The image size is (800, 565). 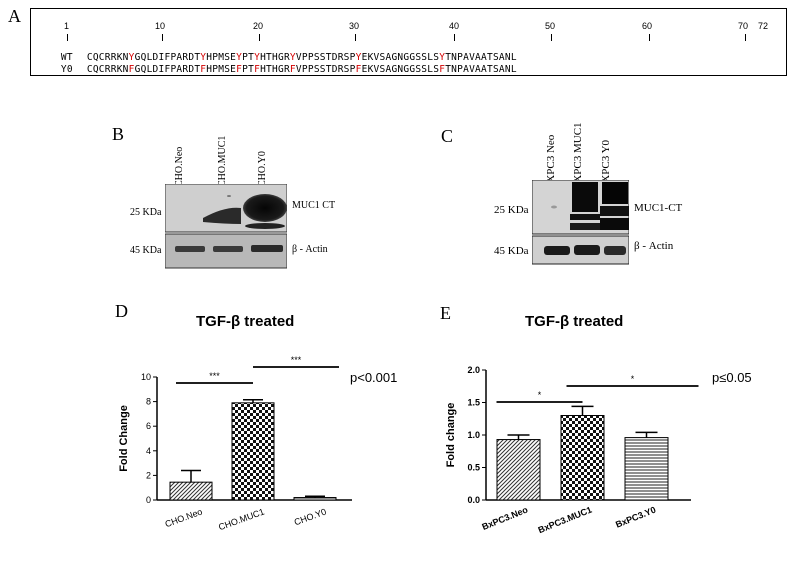 What do you see at coordinates (473, 403) in the screenshot?
I see `y-tick-label: 1.5` at bounding box center [473, 403].